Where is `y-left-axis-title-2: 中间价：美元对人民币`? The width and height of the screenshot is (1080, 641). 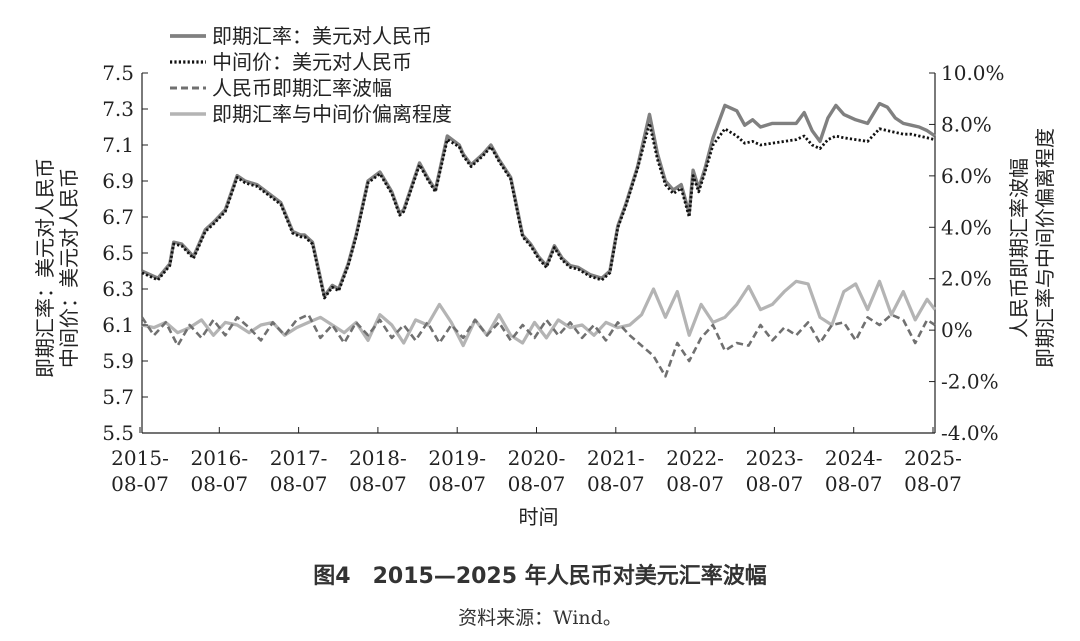
y-left-axis-title-2: 中间价：美元对人民币 is located at coordinates (69, 268).